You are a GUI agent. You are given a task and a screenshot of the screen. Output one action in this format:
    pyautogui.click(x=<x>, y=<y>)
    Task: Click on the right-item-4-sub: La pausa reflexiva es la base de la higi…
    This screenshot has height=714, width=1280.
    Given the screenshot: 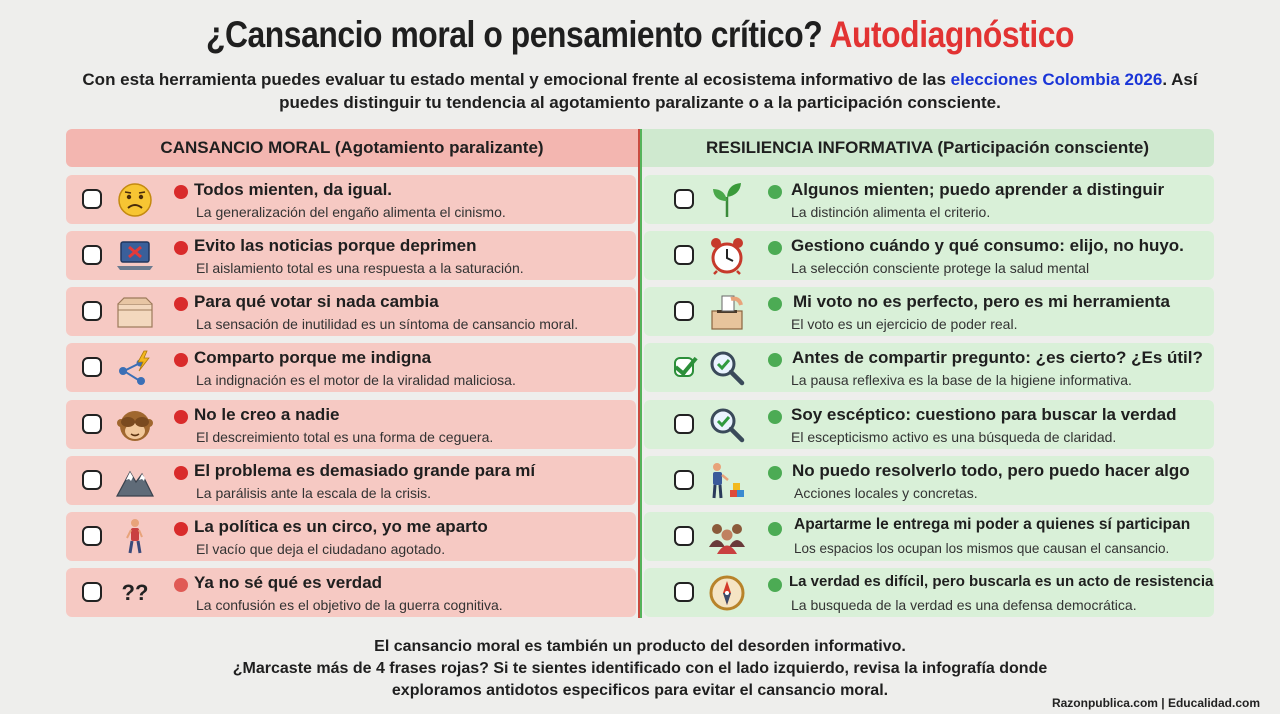 What is the action you would take?
    pyautogui.click(x=961, y=380)
    